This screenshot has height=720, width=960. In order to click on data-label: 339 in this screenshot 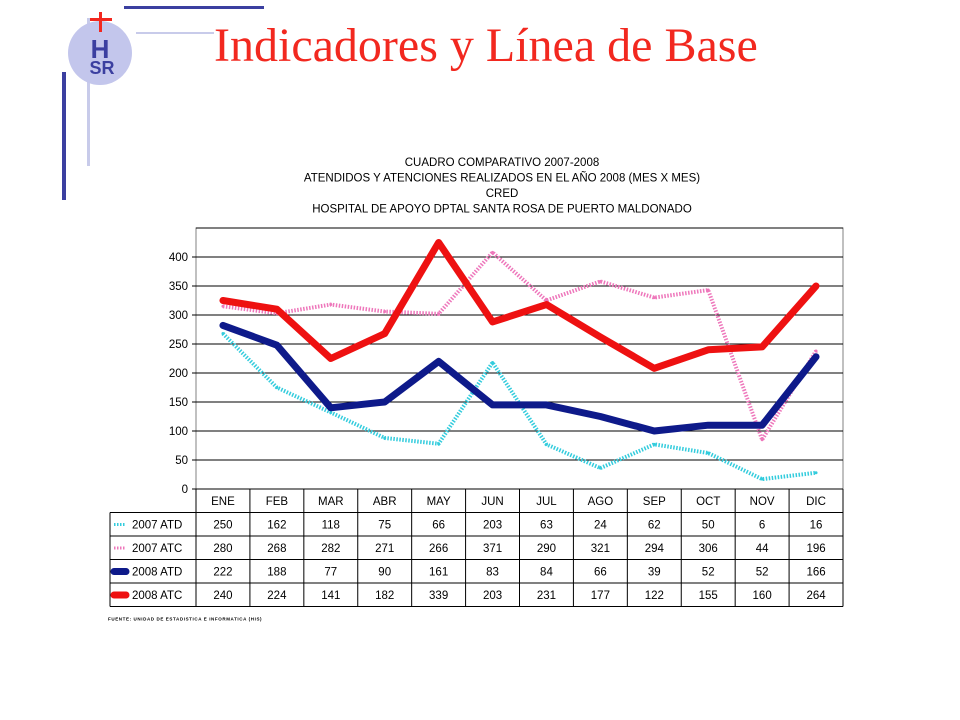, I will do `click(438, 596)`.